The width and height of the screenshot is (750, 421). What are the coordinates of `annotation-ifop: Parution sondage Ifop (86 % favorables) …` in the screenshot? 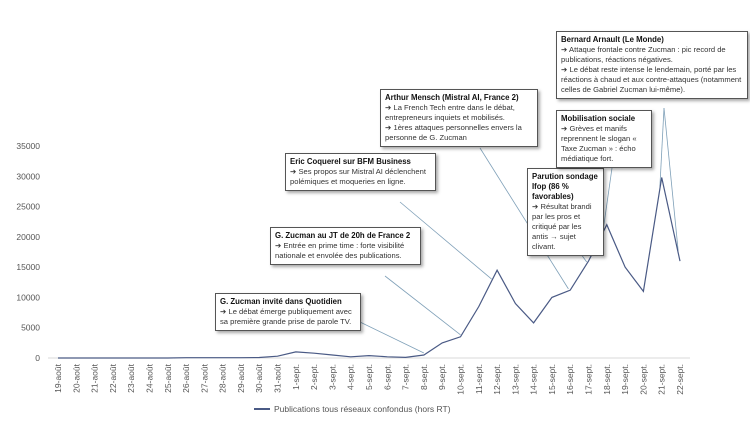 It's located at (565, 212).